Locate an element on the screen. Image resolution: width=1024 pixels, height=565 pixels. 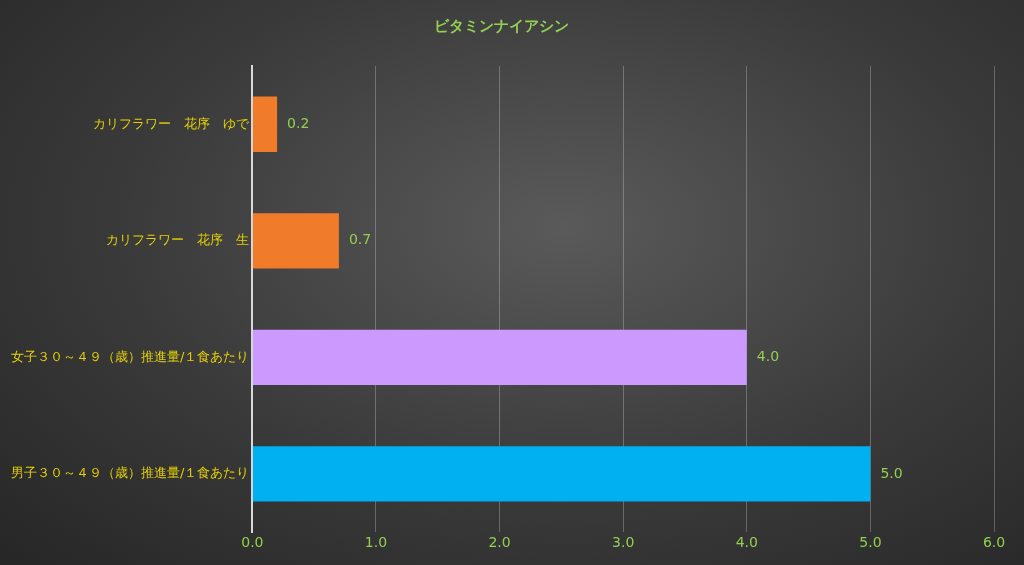
data-label: 4.0 is located at coordinates (768, 356).